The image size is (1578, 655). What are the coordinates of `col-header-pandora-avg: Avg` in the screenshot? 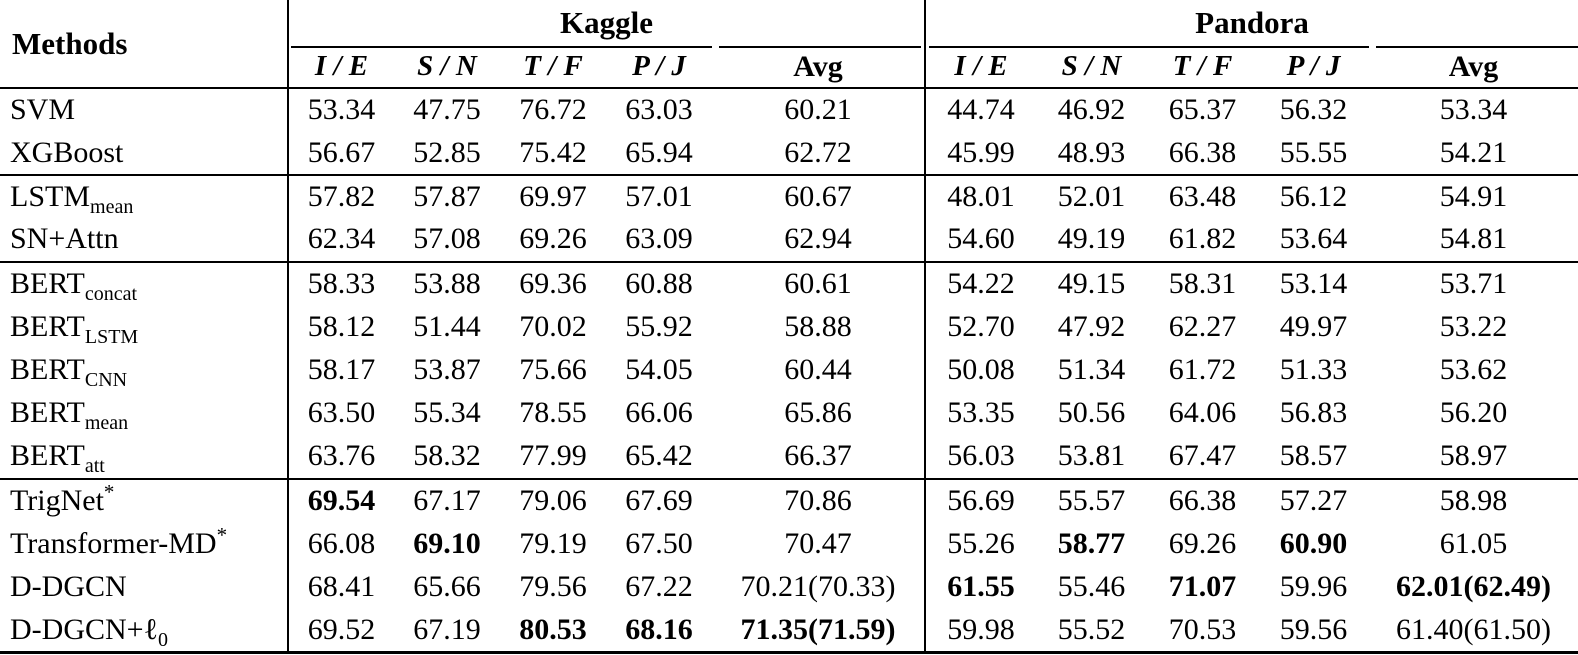 It's located at (1473, 67).